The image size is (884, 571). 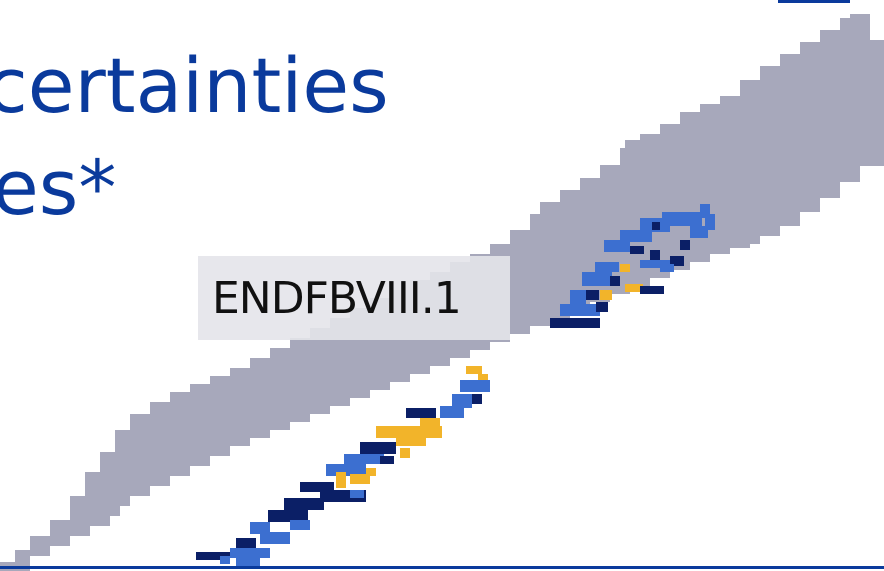 I want to click on dataset-label-text: ENDFBVIII.1, so click(x=337, y=298).